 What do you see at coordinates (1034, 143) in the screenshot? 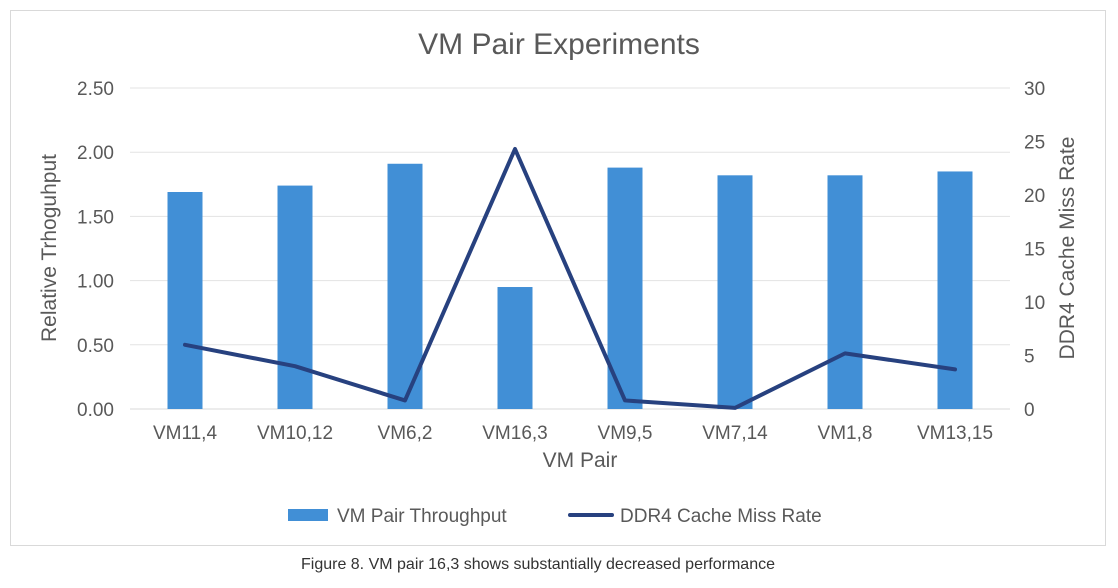
I see `y2-tick-label: 25` at bounding box center [1034, 143].